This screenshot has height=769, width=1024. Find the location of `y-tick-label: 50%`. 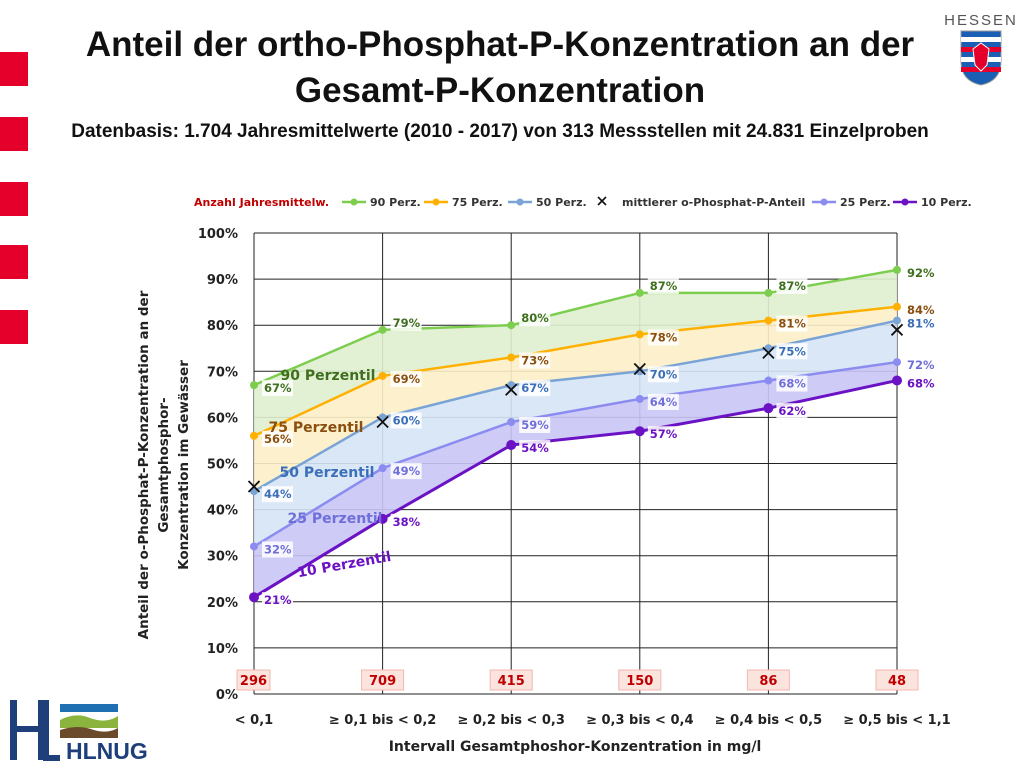

y-tick-label: 50% is located at coordinates (222, 465).